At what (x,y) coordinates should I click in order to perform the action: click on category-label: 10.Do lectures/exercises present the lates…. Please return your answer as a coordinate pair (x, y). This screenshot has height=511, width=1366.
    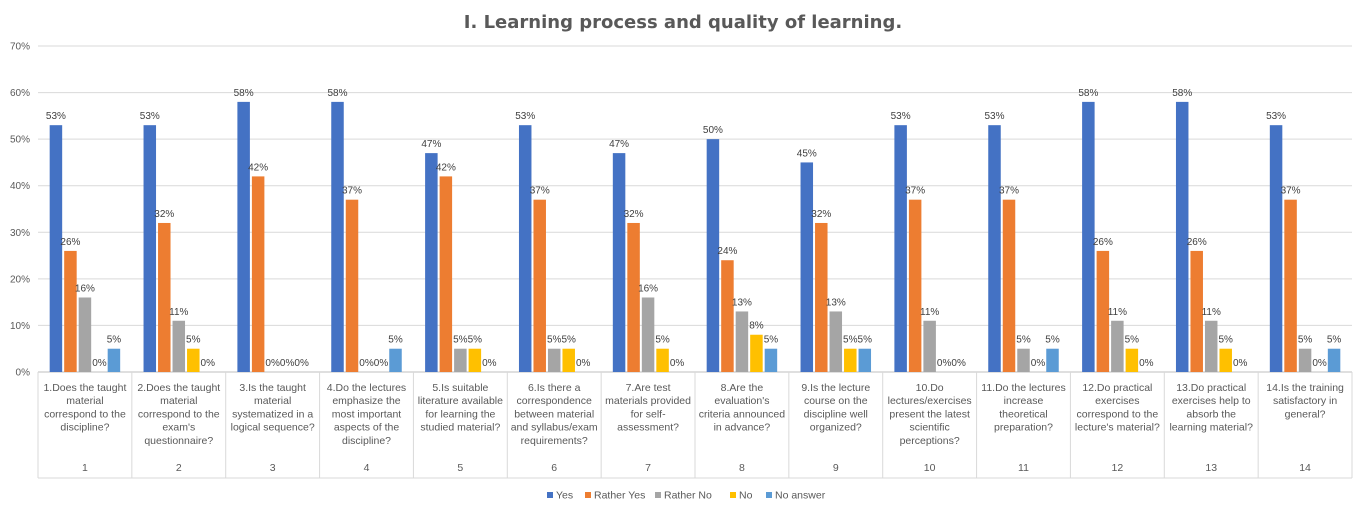
    Looking at the image, I should click on (930, 414).